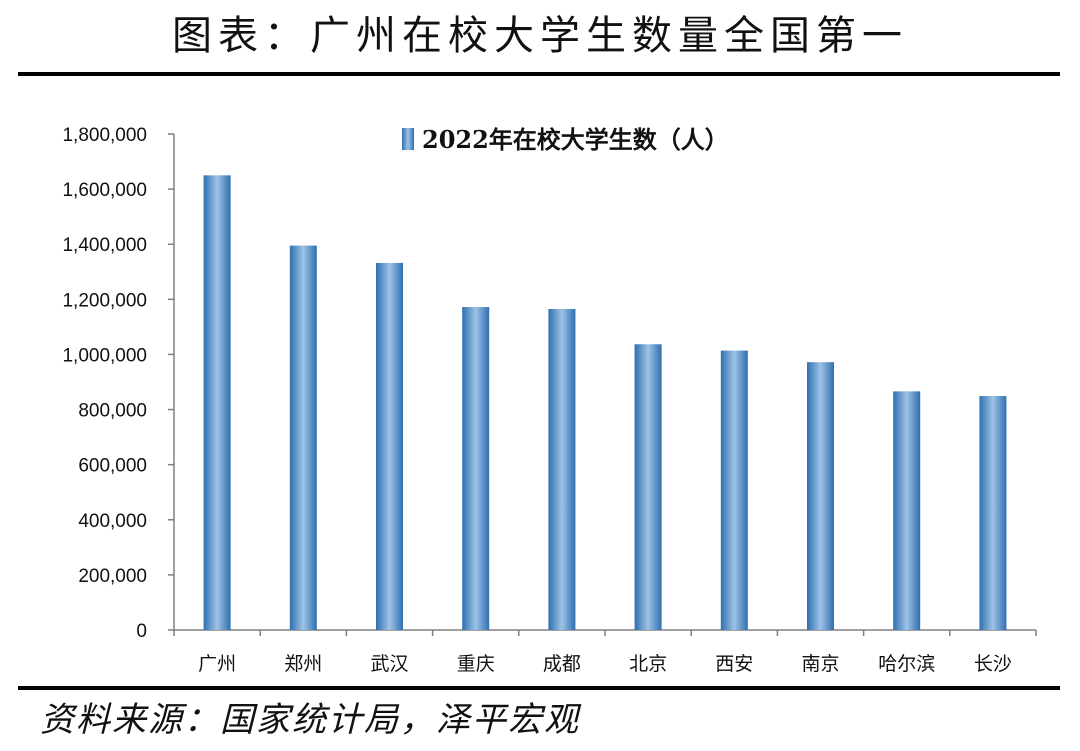 Image resolution: width=1080 pixels, height=751 pixels. I want to click on x-tick-label: 武汉, so click(389, 664).